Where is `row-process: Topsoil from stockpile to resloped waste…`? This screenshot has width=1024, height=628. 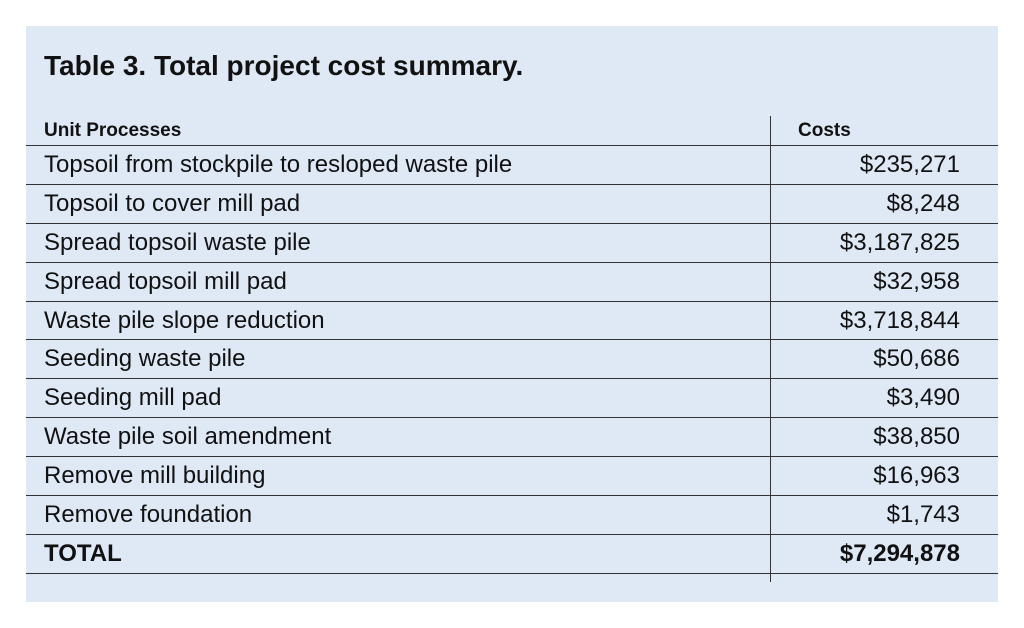
row-process: Topsoil from stockpile to resloped waste… is located at coordinates (278, 164).